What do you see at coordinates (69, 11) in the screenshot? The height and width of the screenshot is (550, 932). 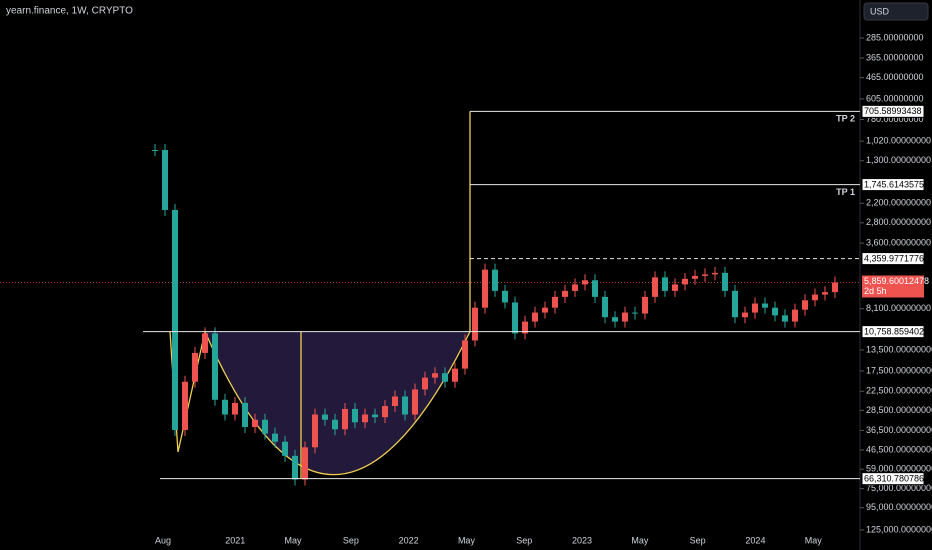 I see `chart-title: yearn.finance, 1W, CRYPTO` at bounding box center [69, 11].